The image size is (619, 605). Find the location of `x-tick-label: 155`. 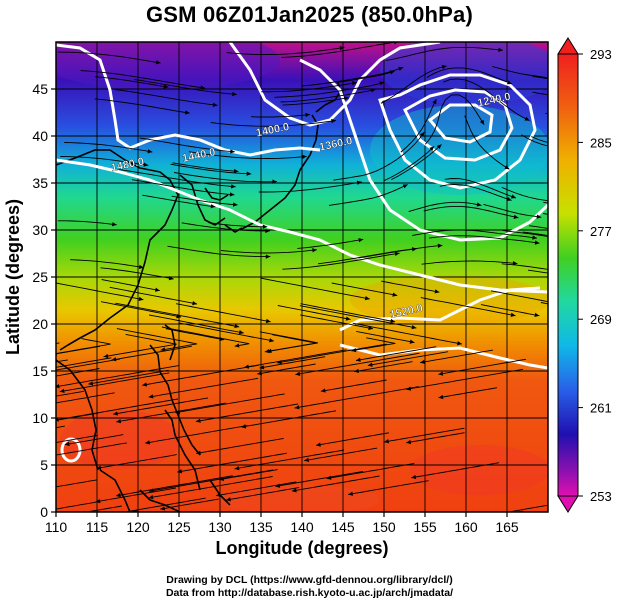

x-tick-label: 155 is located at coordinates (425, 527).